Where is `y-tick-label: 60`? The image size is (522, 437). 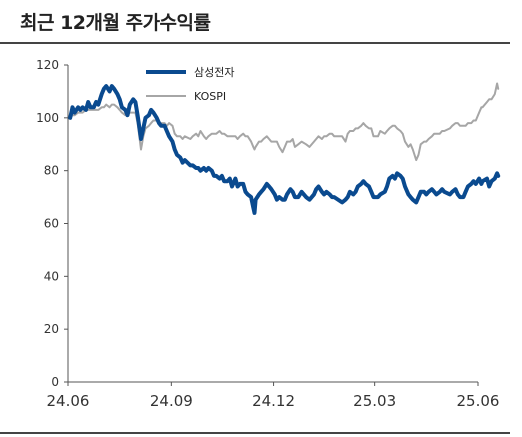 y-tick-label: 60 is located at coordinates (51, 224).